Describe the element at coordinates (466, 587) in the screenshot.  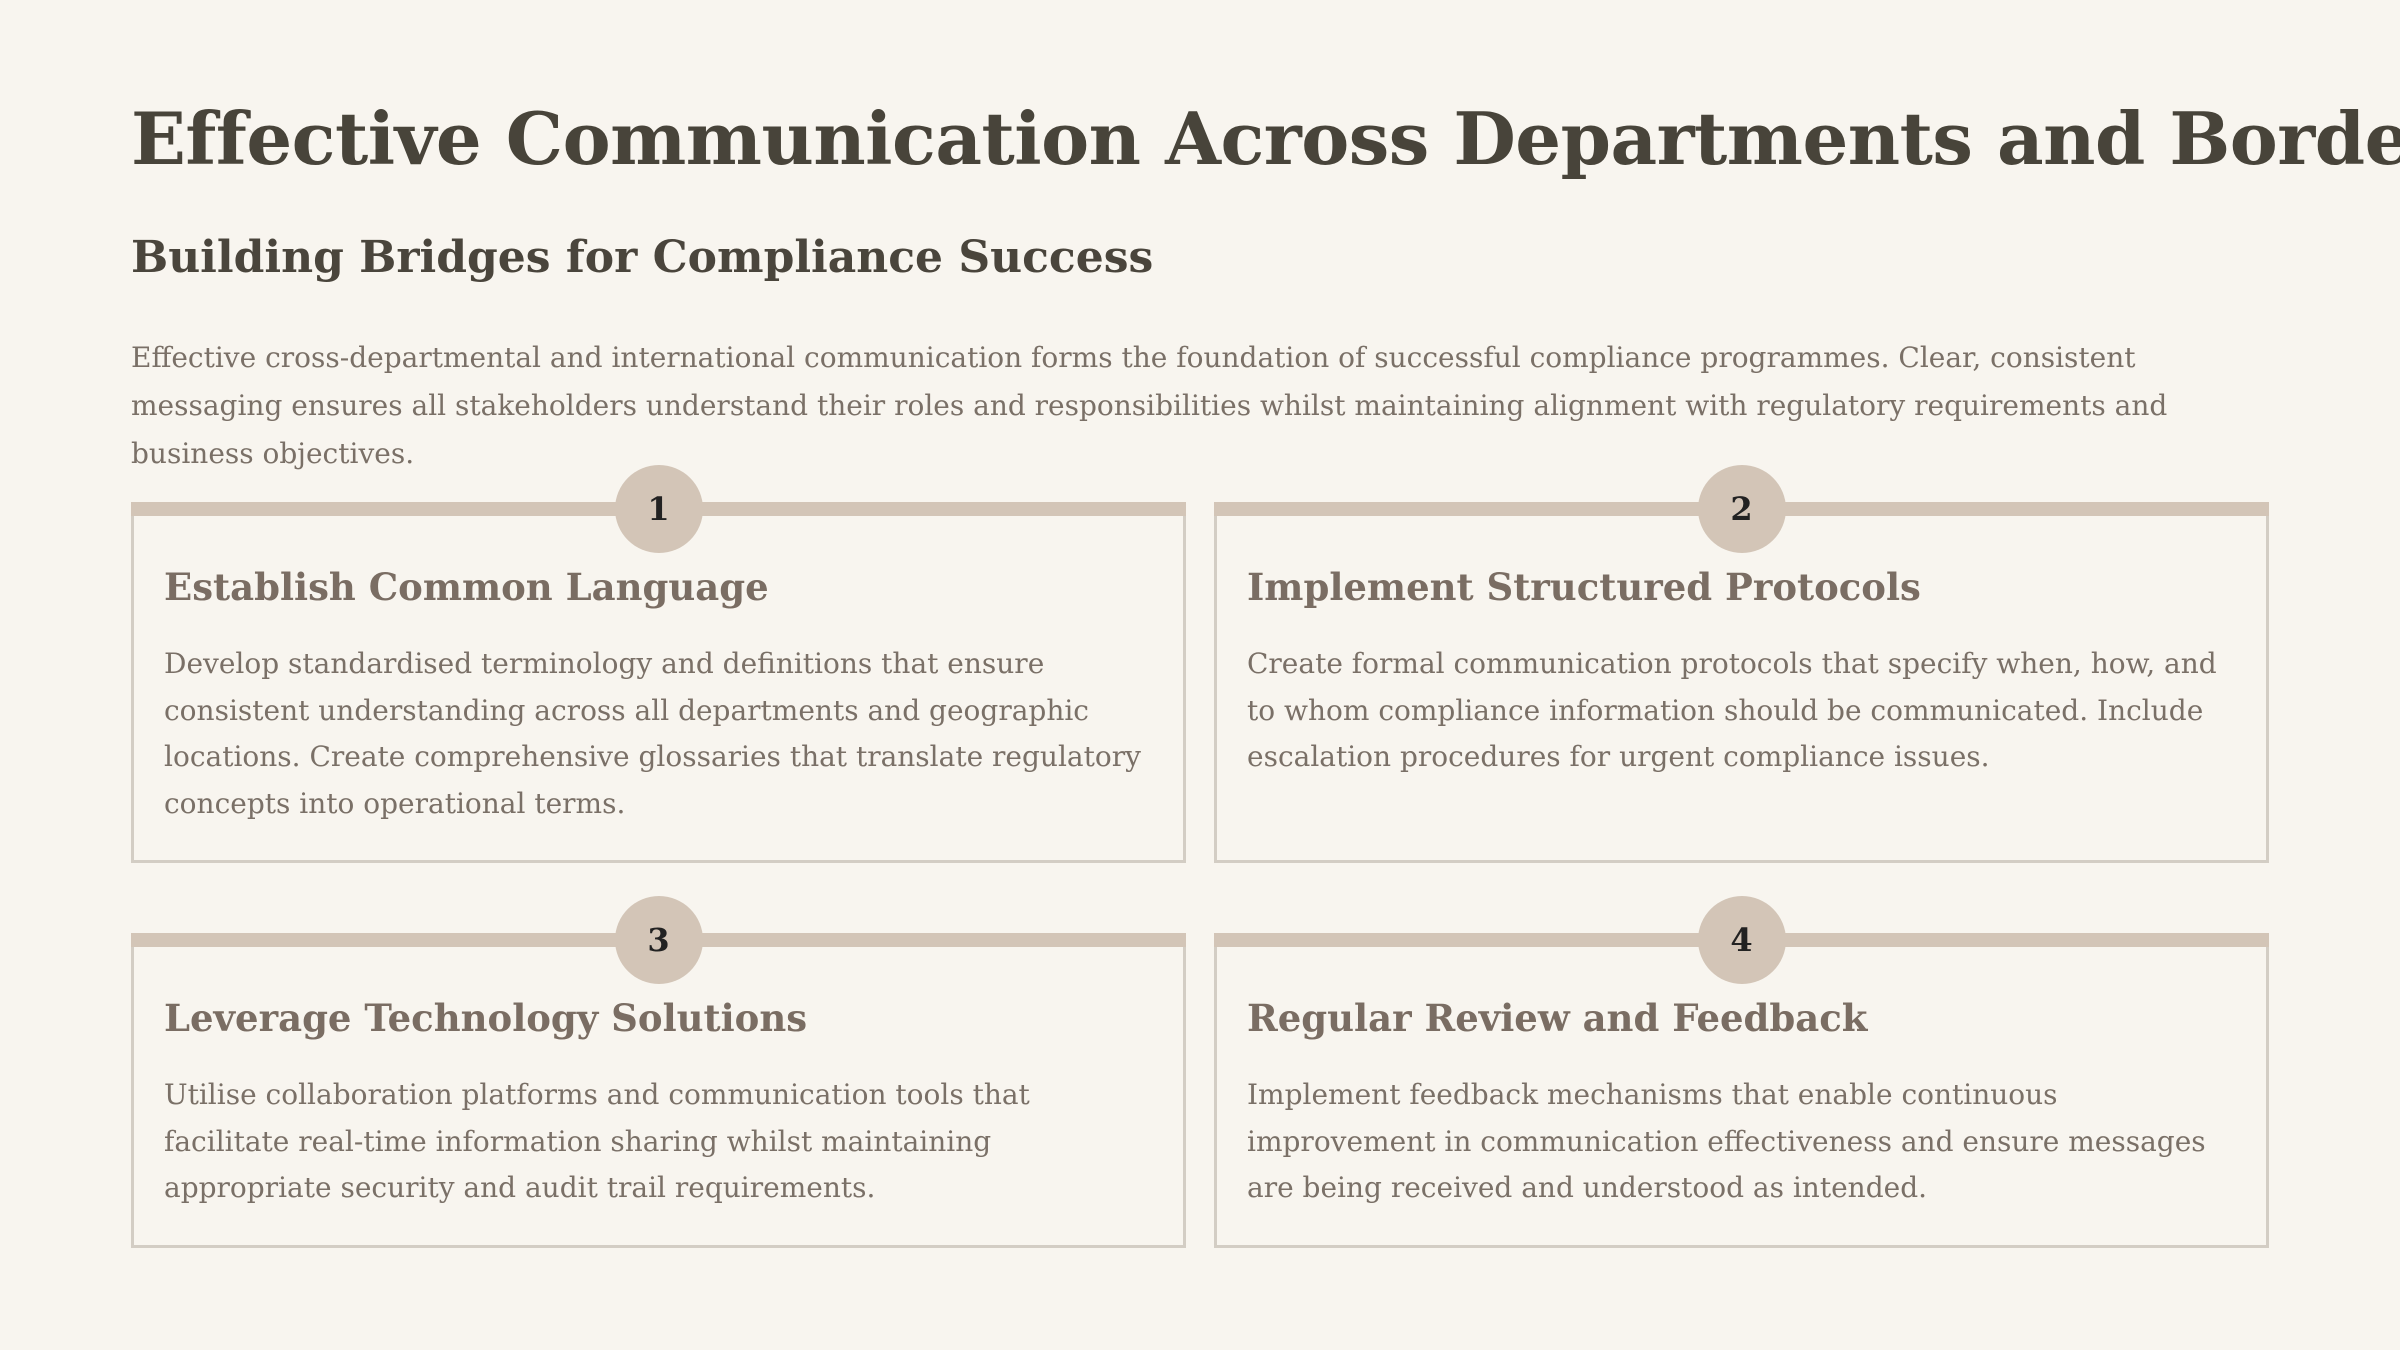
I see `card-title: Establish Common Language` at that location.